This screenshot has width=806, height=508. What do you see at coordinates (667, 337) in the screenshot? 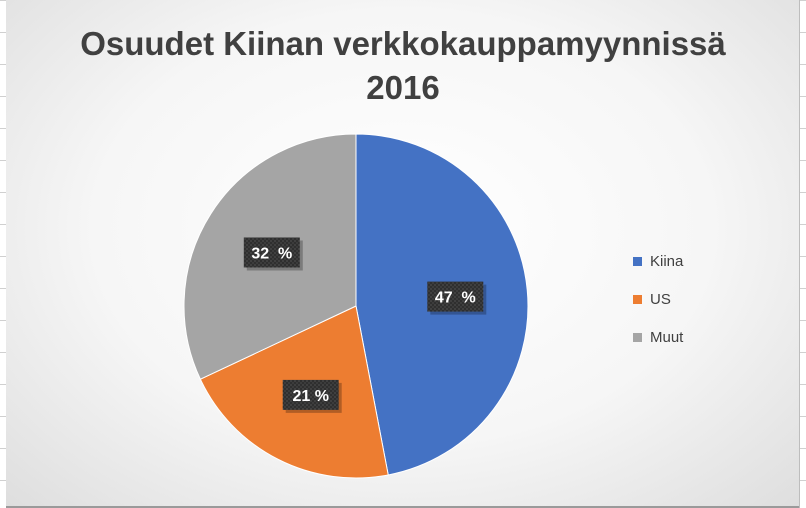
I see `legend-label-muut: Muut` at bounding box center [667, 337].